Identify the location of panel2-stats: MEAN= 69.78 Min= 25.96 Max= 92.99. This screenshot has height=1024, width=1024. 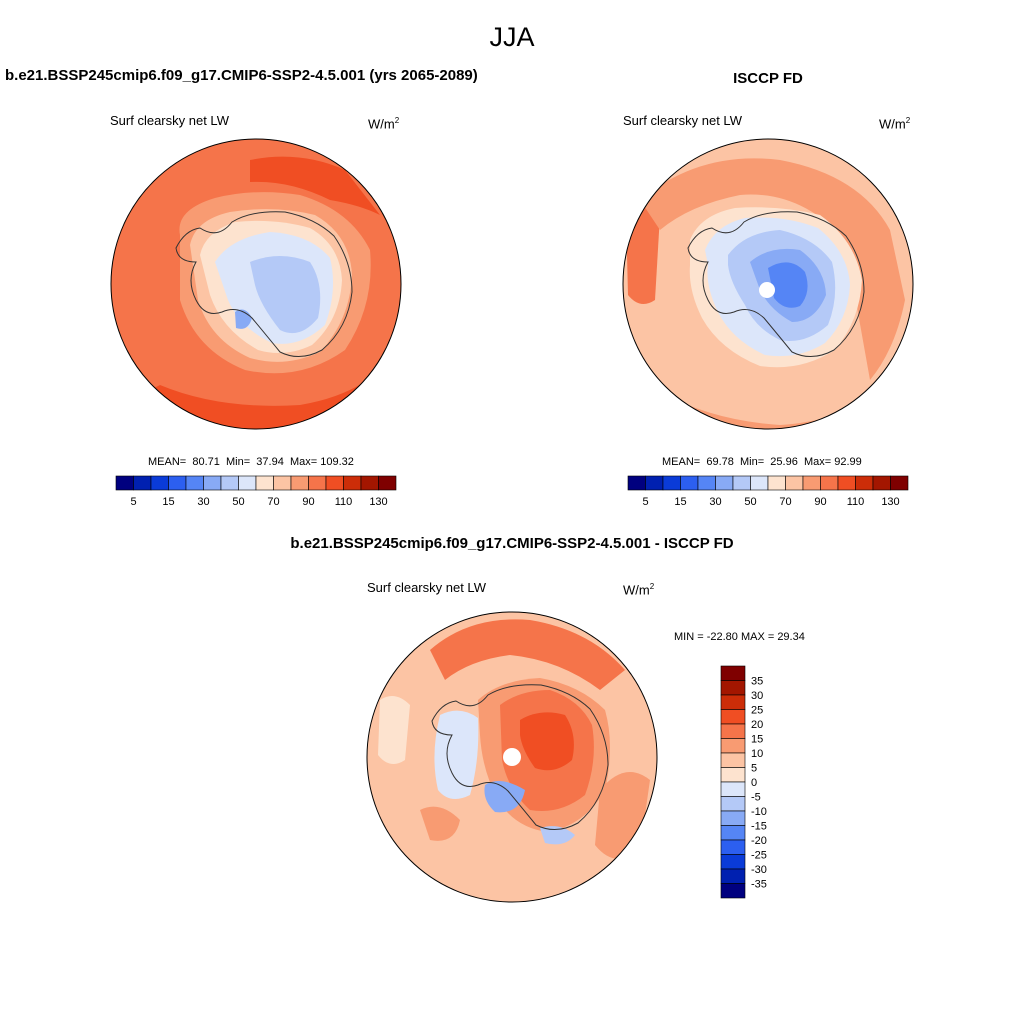
(762, 462).